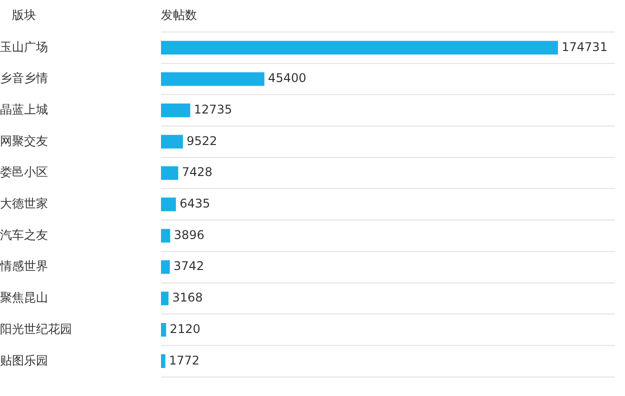 Image resolution: width=625 pixels, height=396 pixels. What do you see at coordinates (24, 266) in the screenshot?
I see `y-tick-label: 情感世界` at bounding box center [24, 266].